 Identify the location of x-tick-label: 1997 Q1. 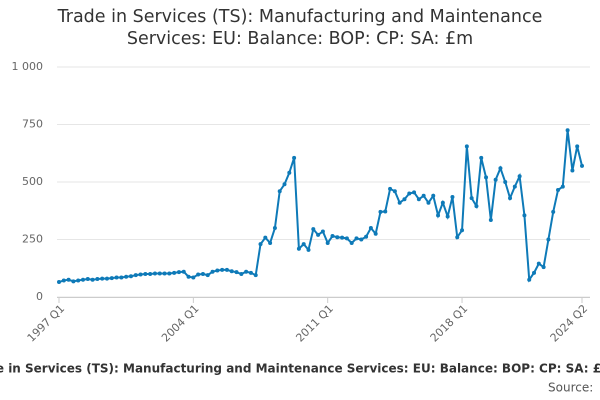
(46, 323).